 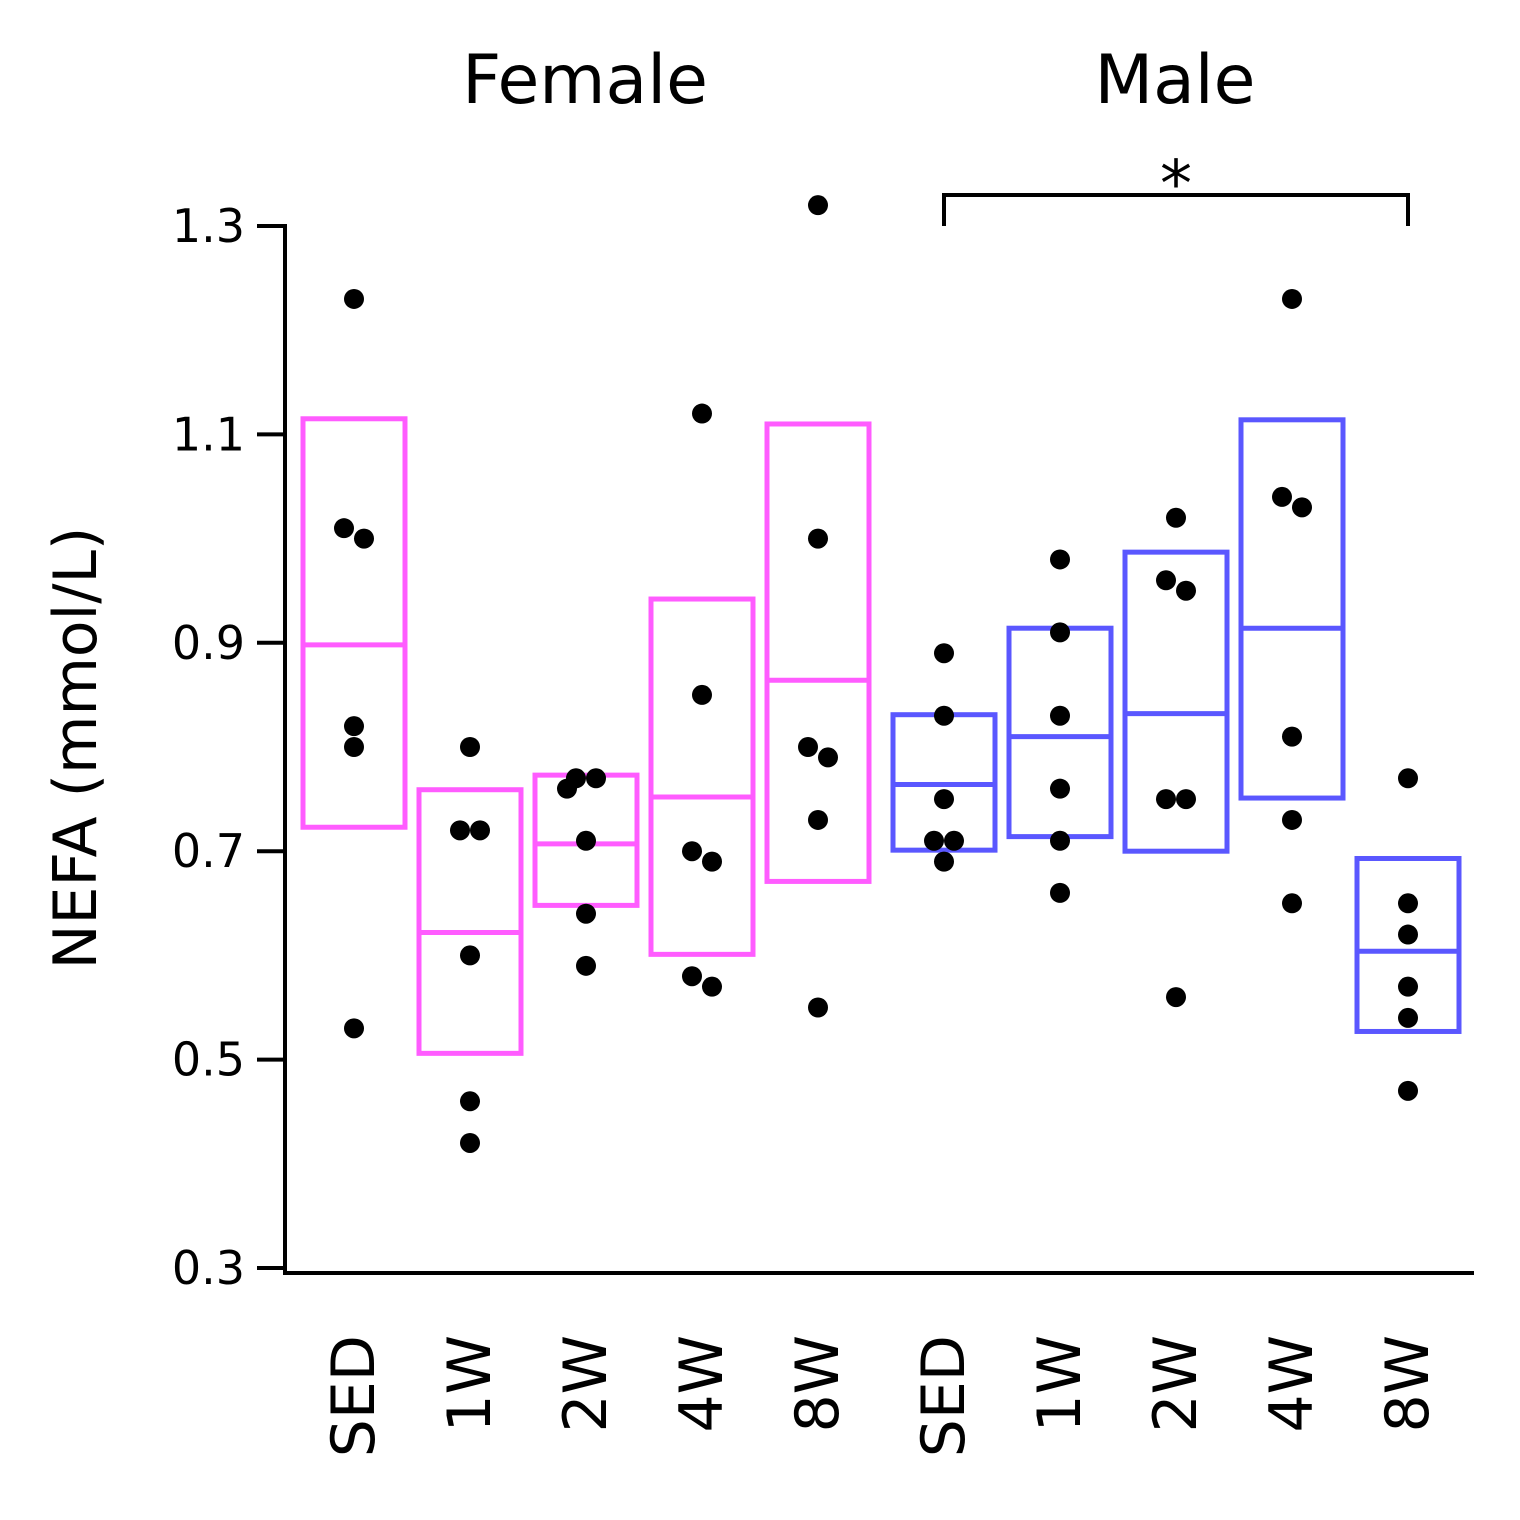 I want to click on y-tick-label: 1.1, so click(x=208, y=434).